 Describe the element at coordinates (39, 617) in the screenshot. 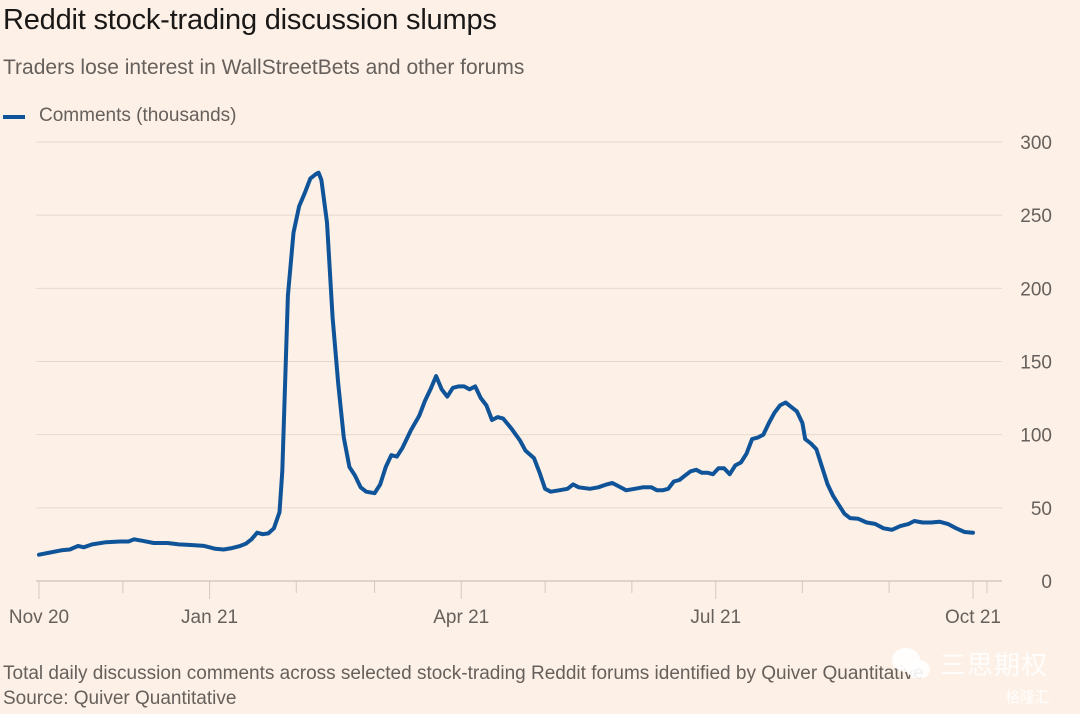

I see `x-tick-label: Nov 20` at that location.